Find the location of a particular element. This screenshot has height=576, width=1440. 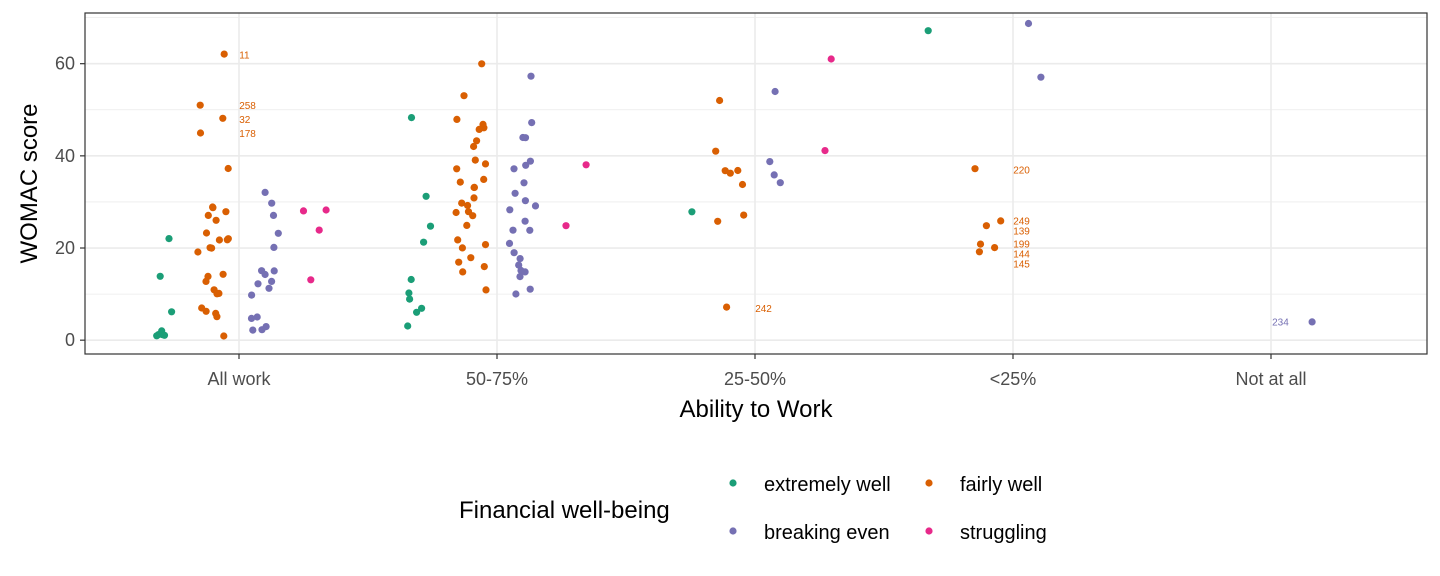

y-tick-label: 20 is located at coordinates (65, 248).